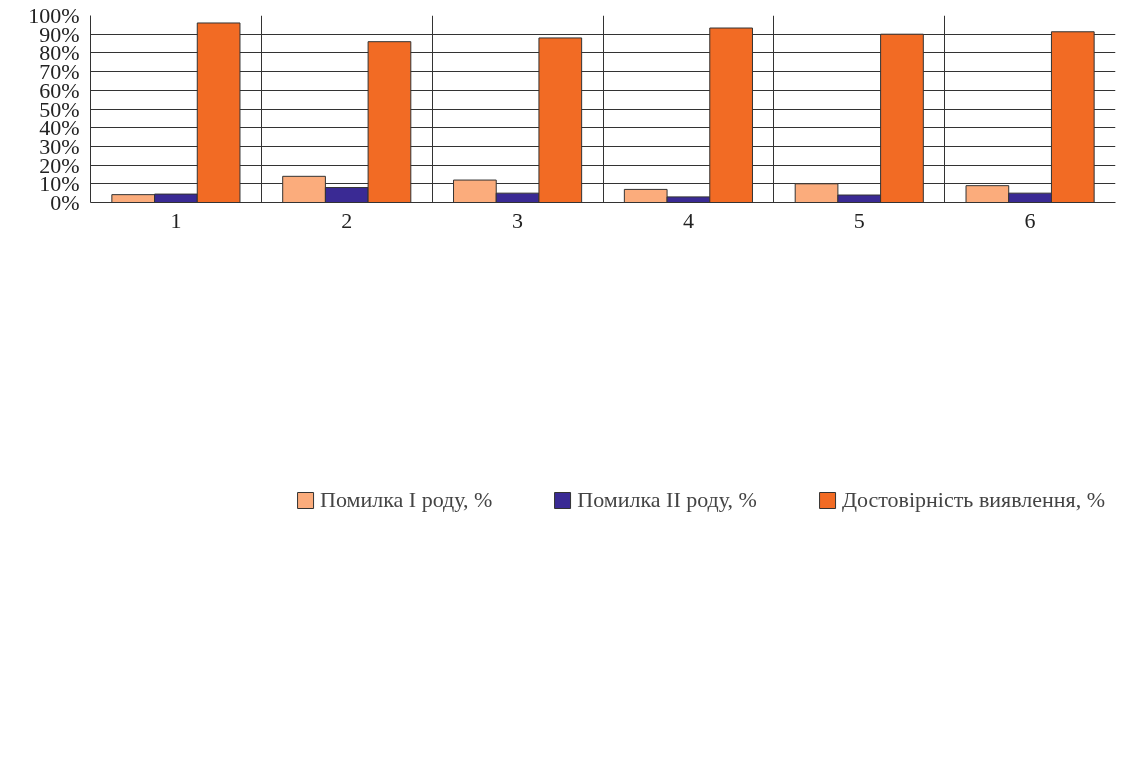 This screenshot has width=1135, height=762. What do you see at coordinates (176, 220) in the screenshot?
I see `x-tick-label: 1` at bounding box center [176, 220].